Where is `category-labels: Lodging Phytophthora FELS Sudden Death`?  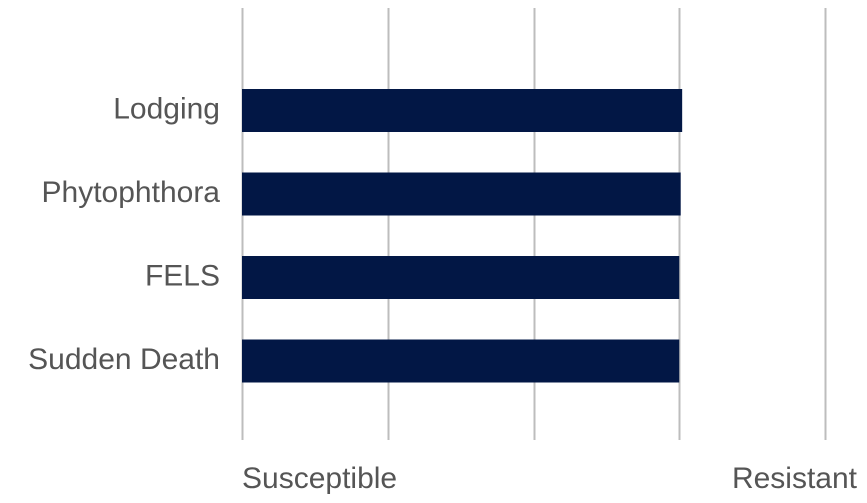
category-labels: Lodging Phytophthora FELS Sudden Death is located at coordinates (124, 234).